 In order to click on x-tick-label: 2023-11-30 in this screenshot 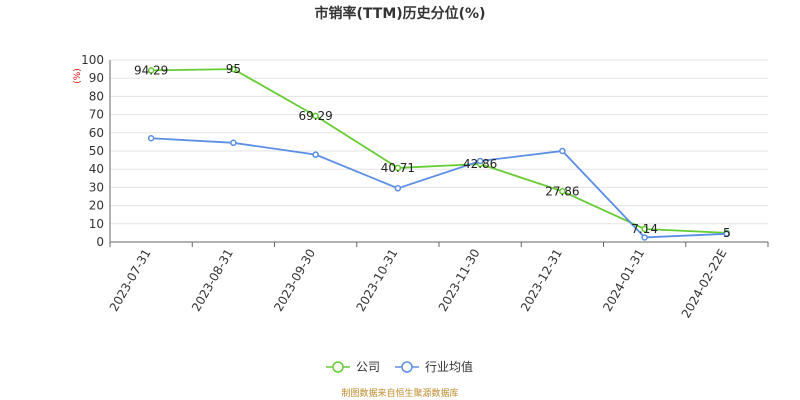, I will do `click(459, 280)`.